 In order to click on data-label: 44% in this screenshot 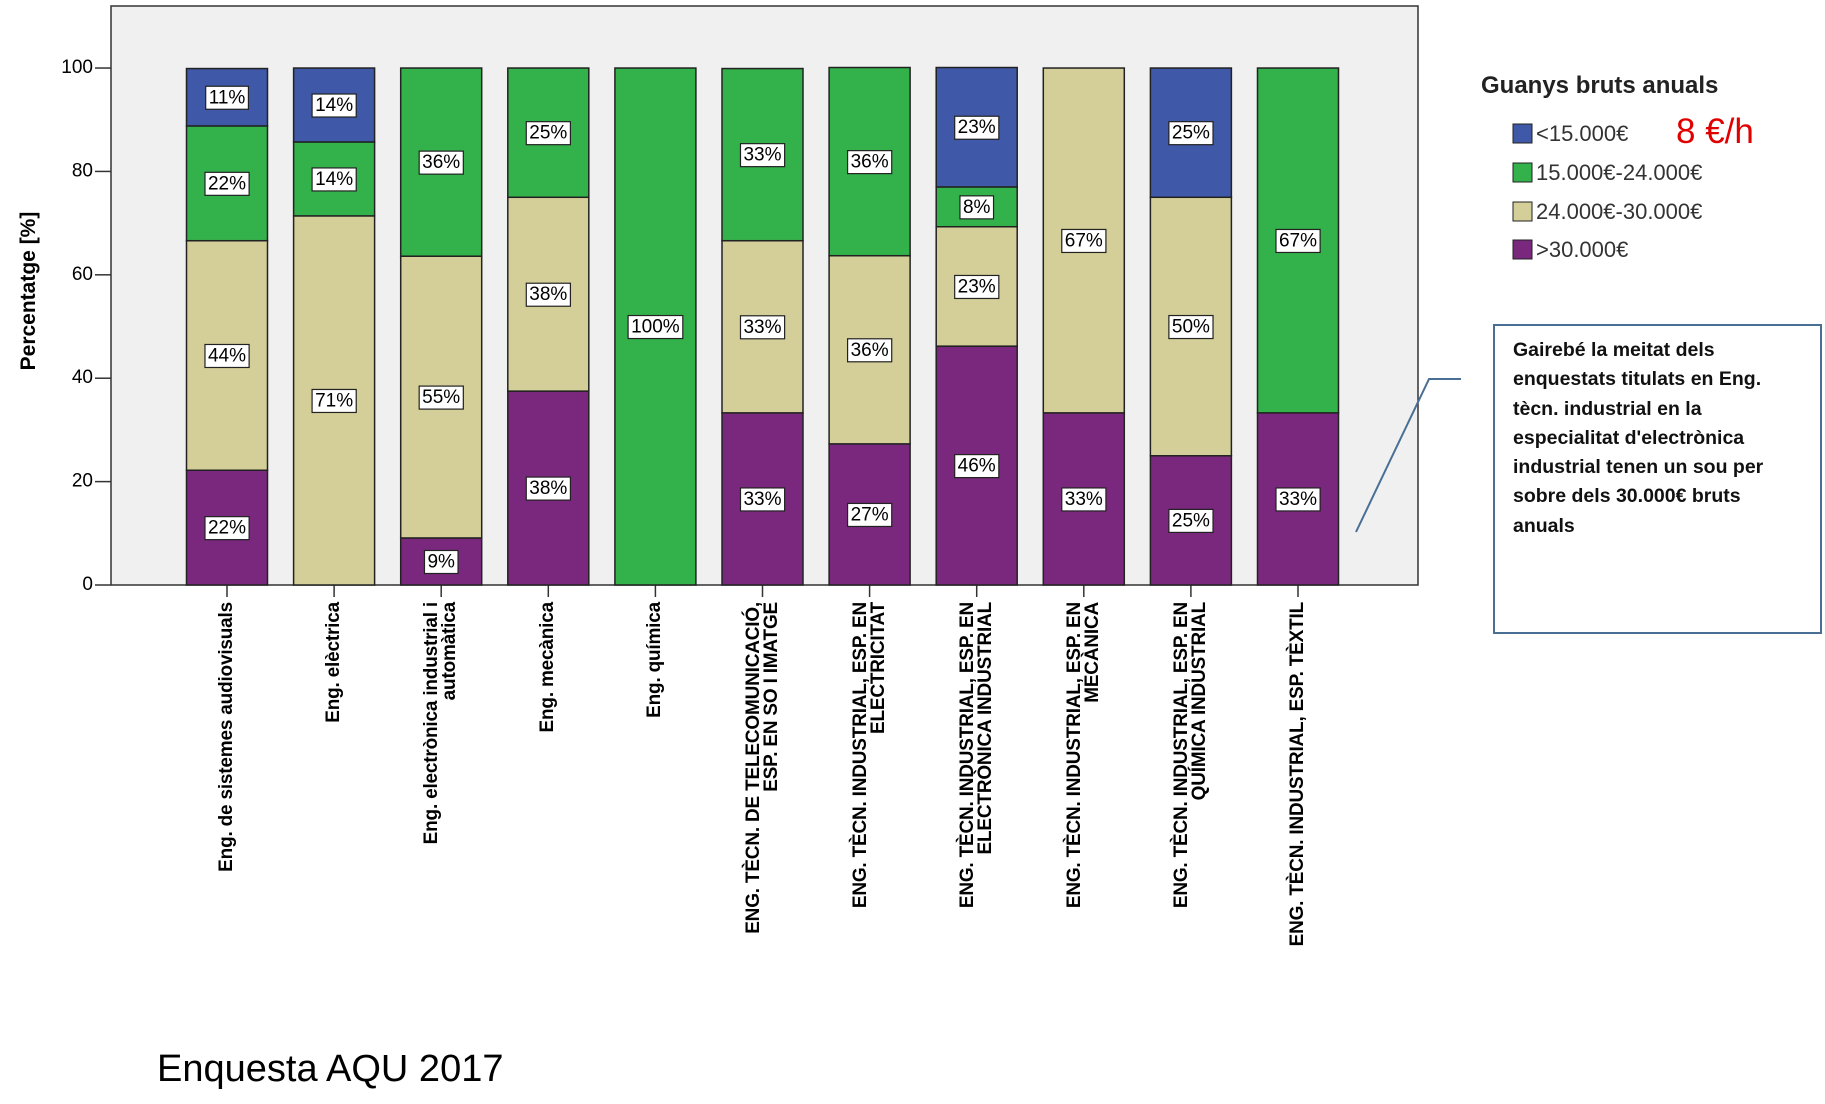, I will do `click(227, 355)`.